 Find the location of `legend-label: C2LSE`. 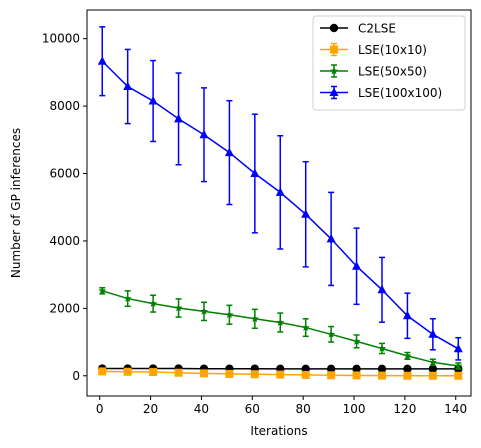

legend-label: C2LSE is located at coordinates (377, 29).